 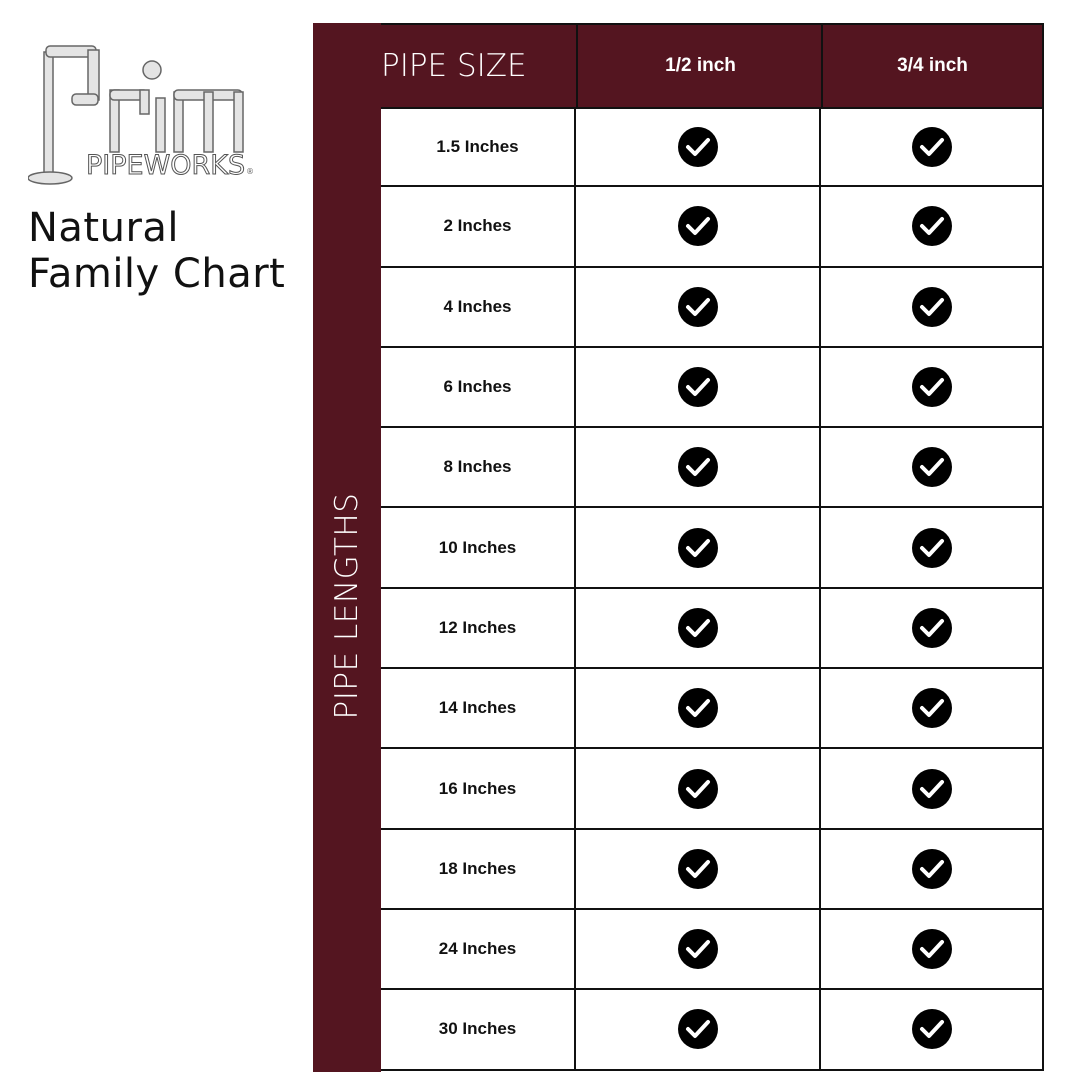 I want to click on title-line-1: Natural, so click(x=104, y=228).